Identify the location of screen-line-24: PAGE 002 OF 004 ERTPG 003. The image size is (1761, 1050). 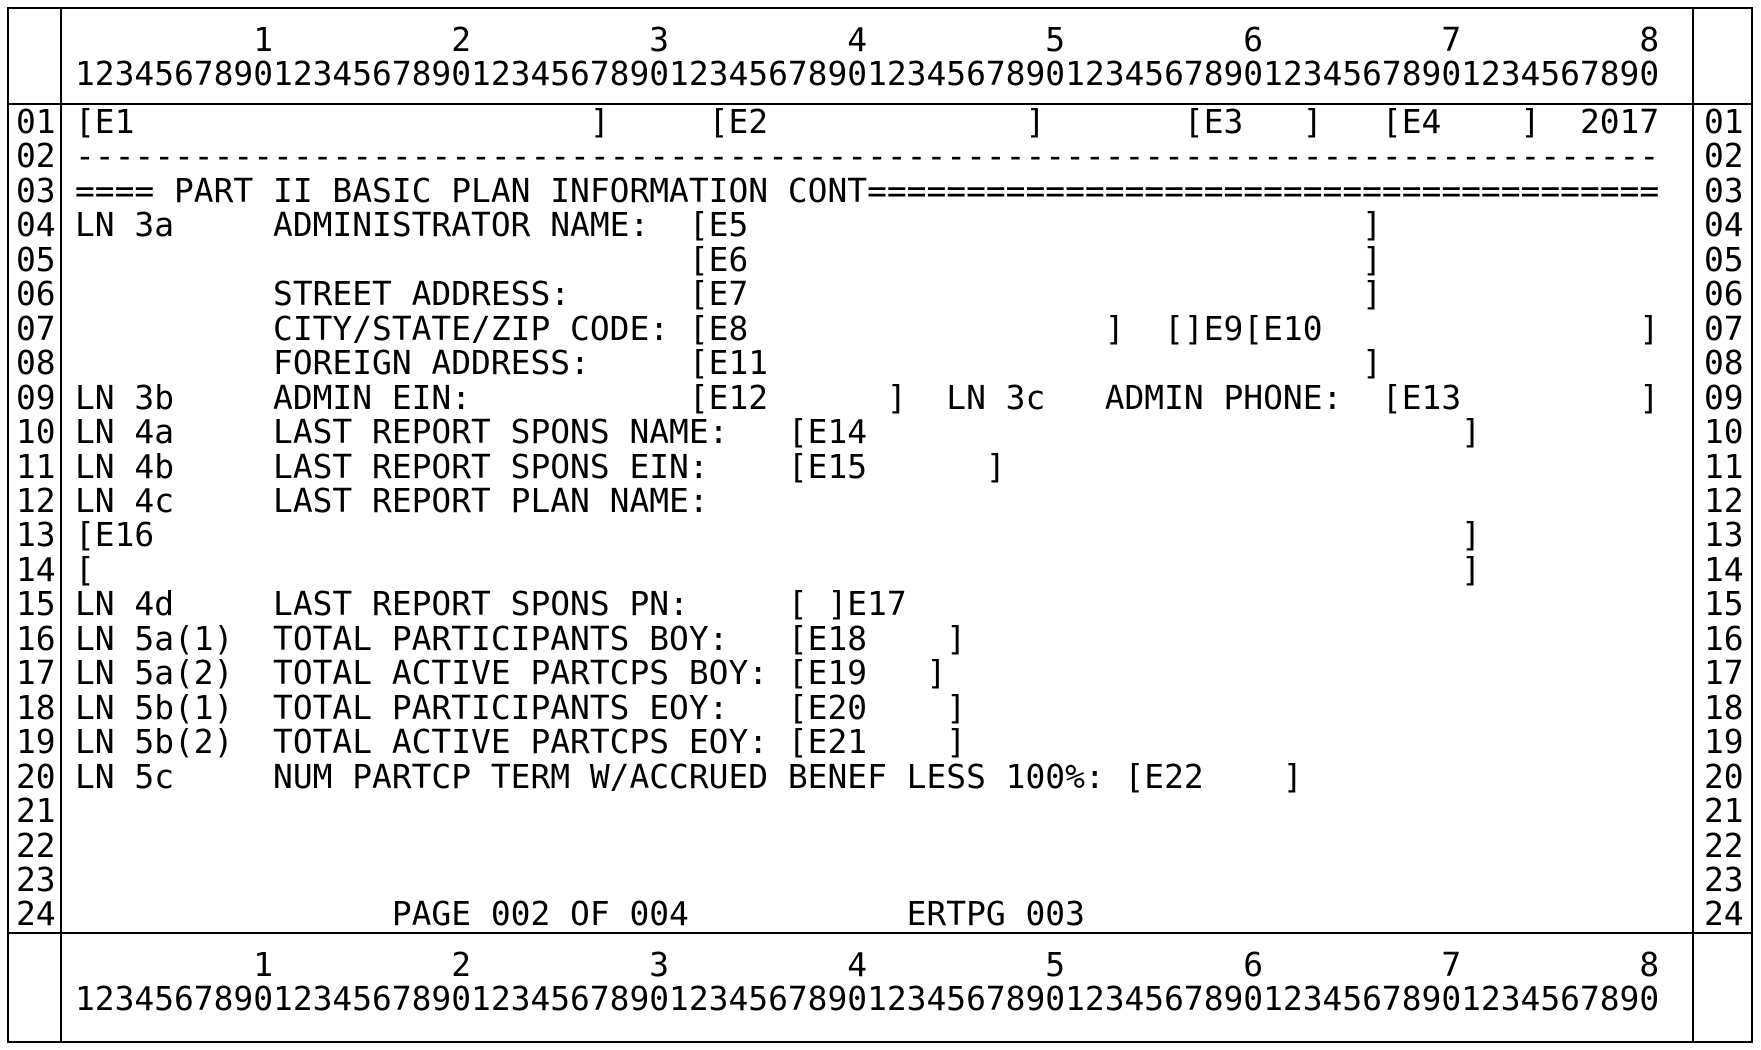
(580, 913).